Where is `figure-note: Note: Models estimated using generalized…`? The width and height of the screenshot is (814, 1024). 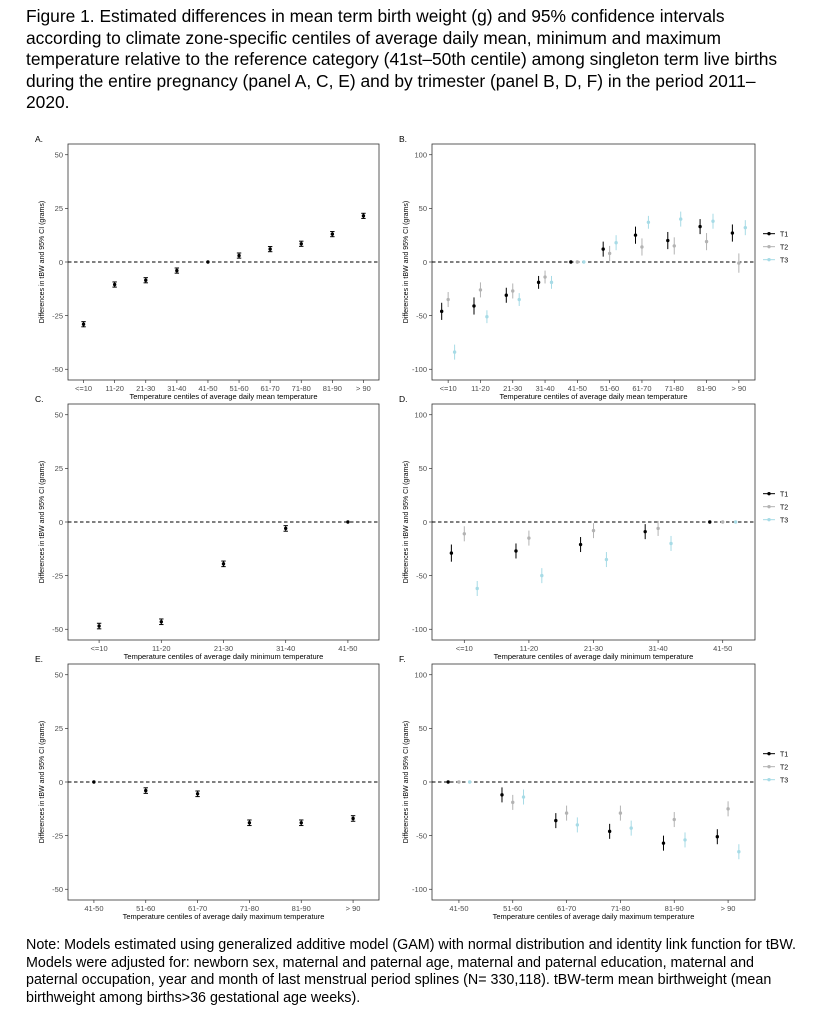 figure-note: Note: Models estimated using generalized… is located at coordinates (411, 971).